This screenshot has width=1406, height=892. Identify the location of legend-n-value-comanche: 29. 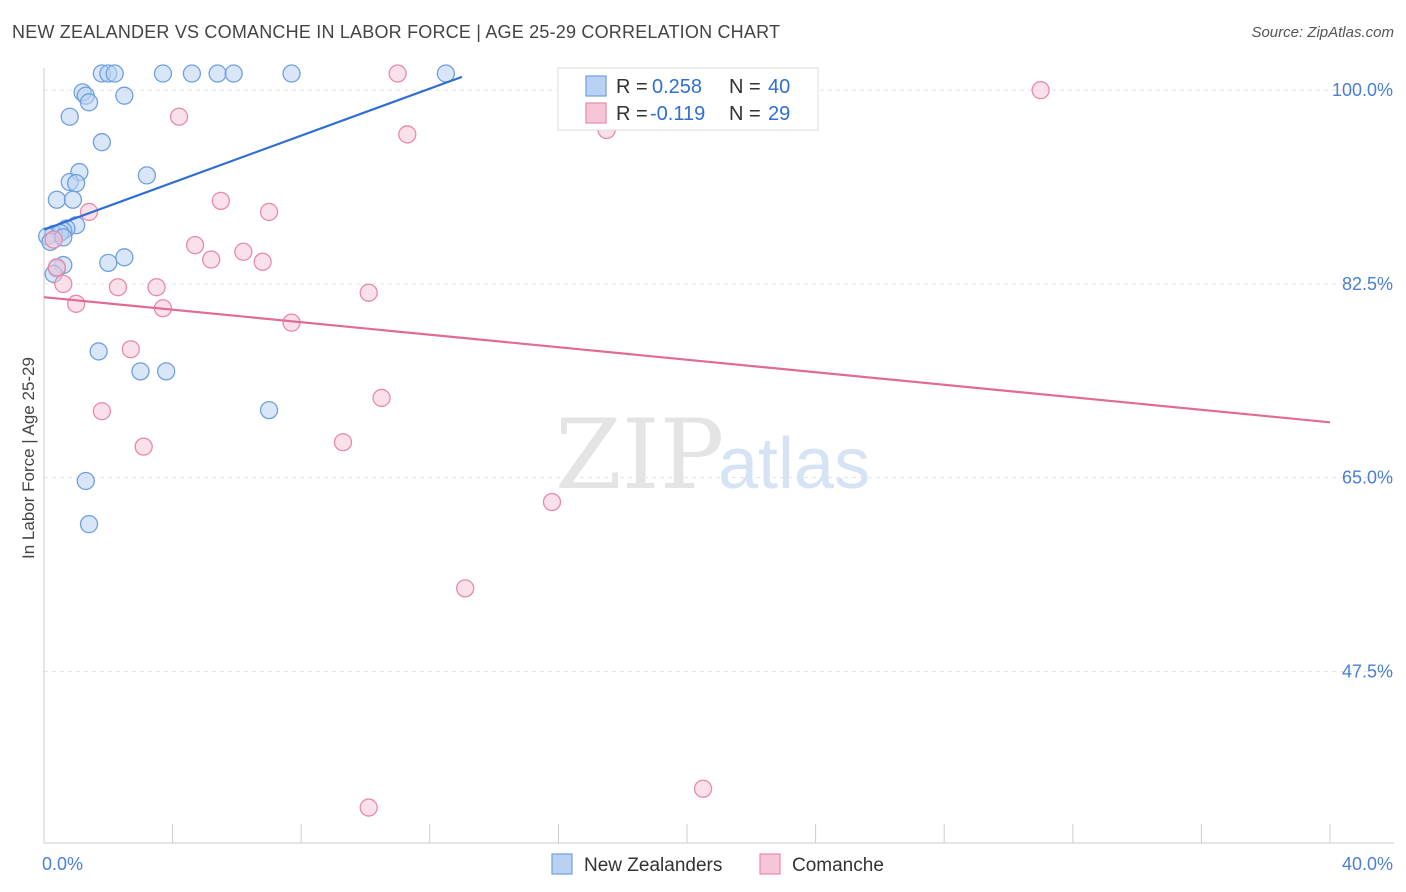
(779, 114).